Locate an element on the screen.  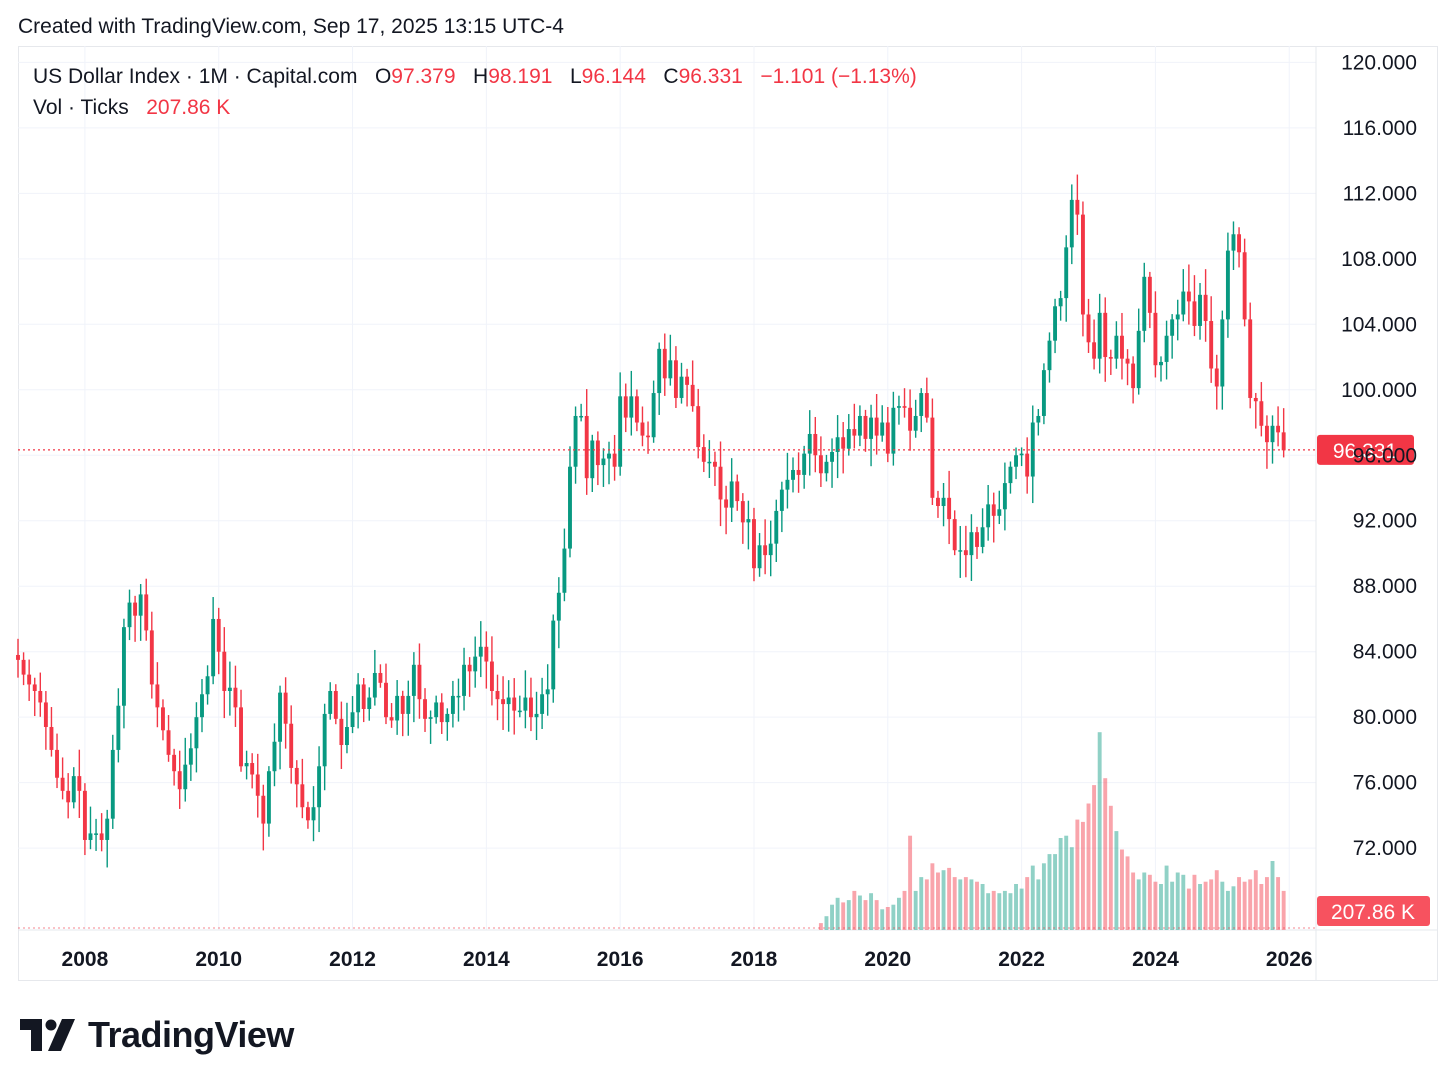
last-volume-badge is located at coordinates (1373, 911).